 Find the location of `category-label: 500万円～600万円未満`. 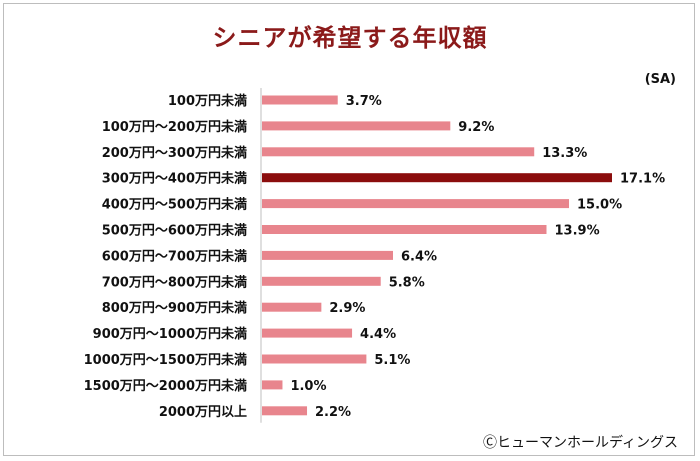

category-label: 500万円～600万円未満 is located at coordinates (174, 231).